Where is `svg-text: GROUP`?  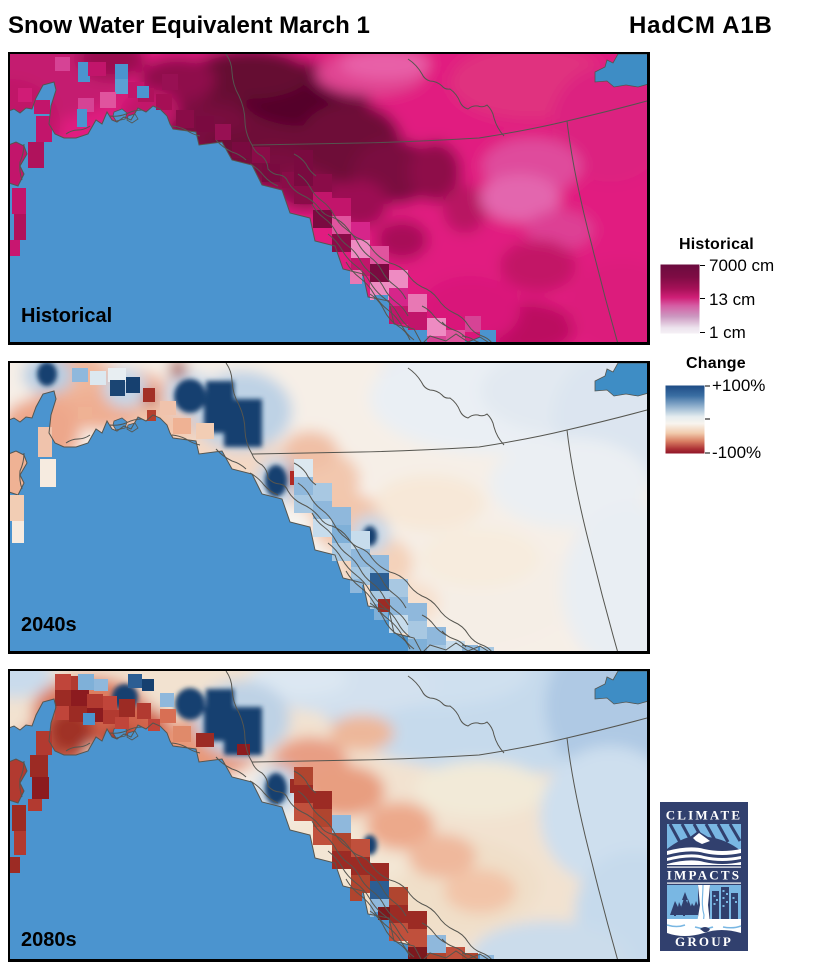 svg-text: GROUP is located at coordinates (704, 941).